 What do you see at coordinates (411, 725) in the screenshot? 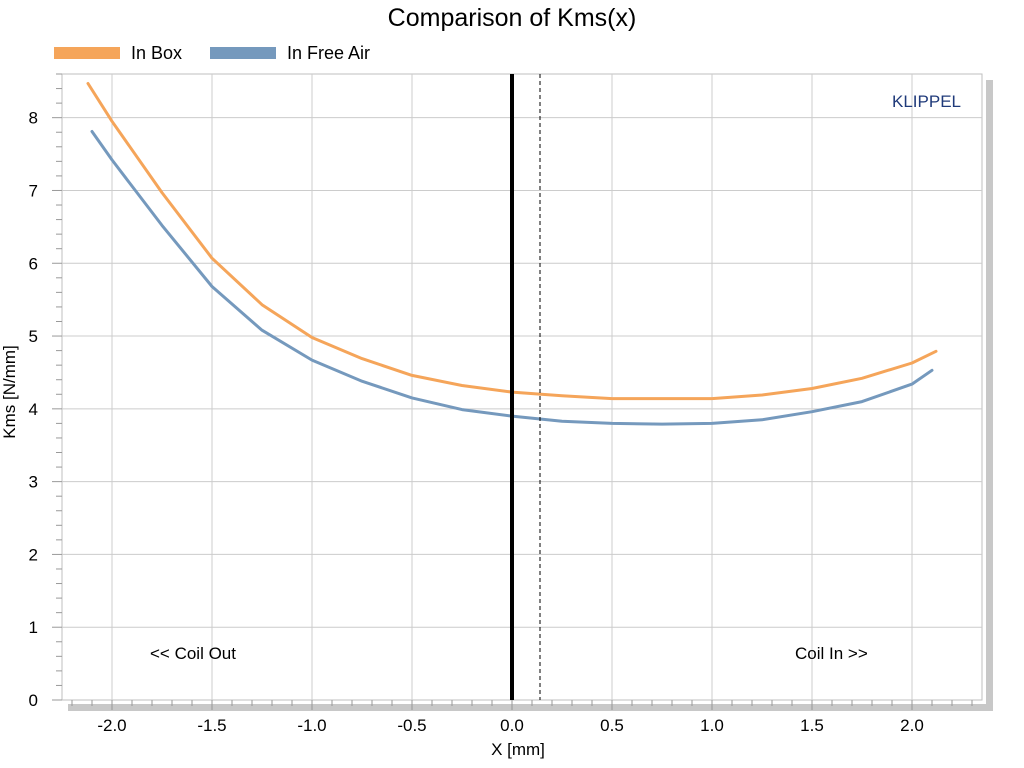
I see `x-tick-label: -0.5` at bounding box center [411, 725].